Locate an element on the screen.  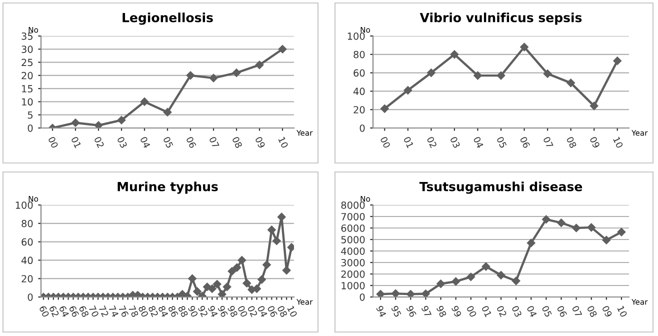
x-tick-label: 82 is located at coordinates (153, 311).